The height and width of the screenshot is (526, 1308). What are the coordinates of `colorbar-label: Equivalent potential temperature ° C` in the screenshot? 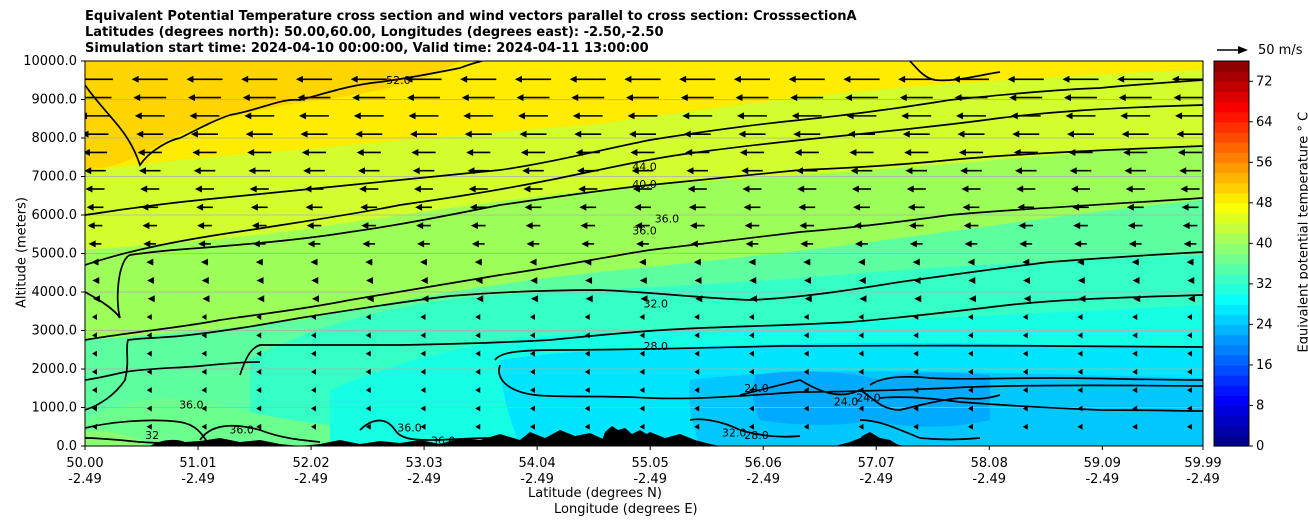 It's located at (1302, 232).